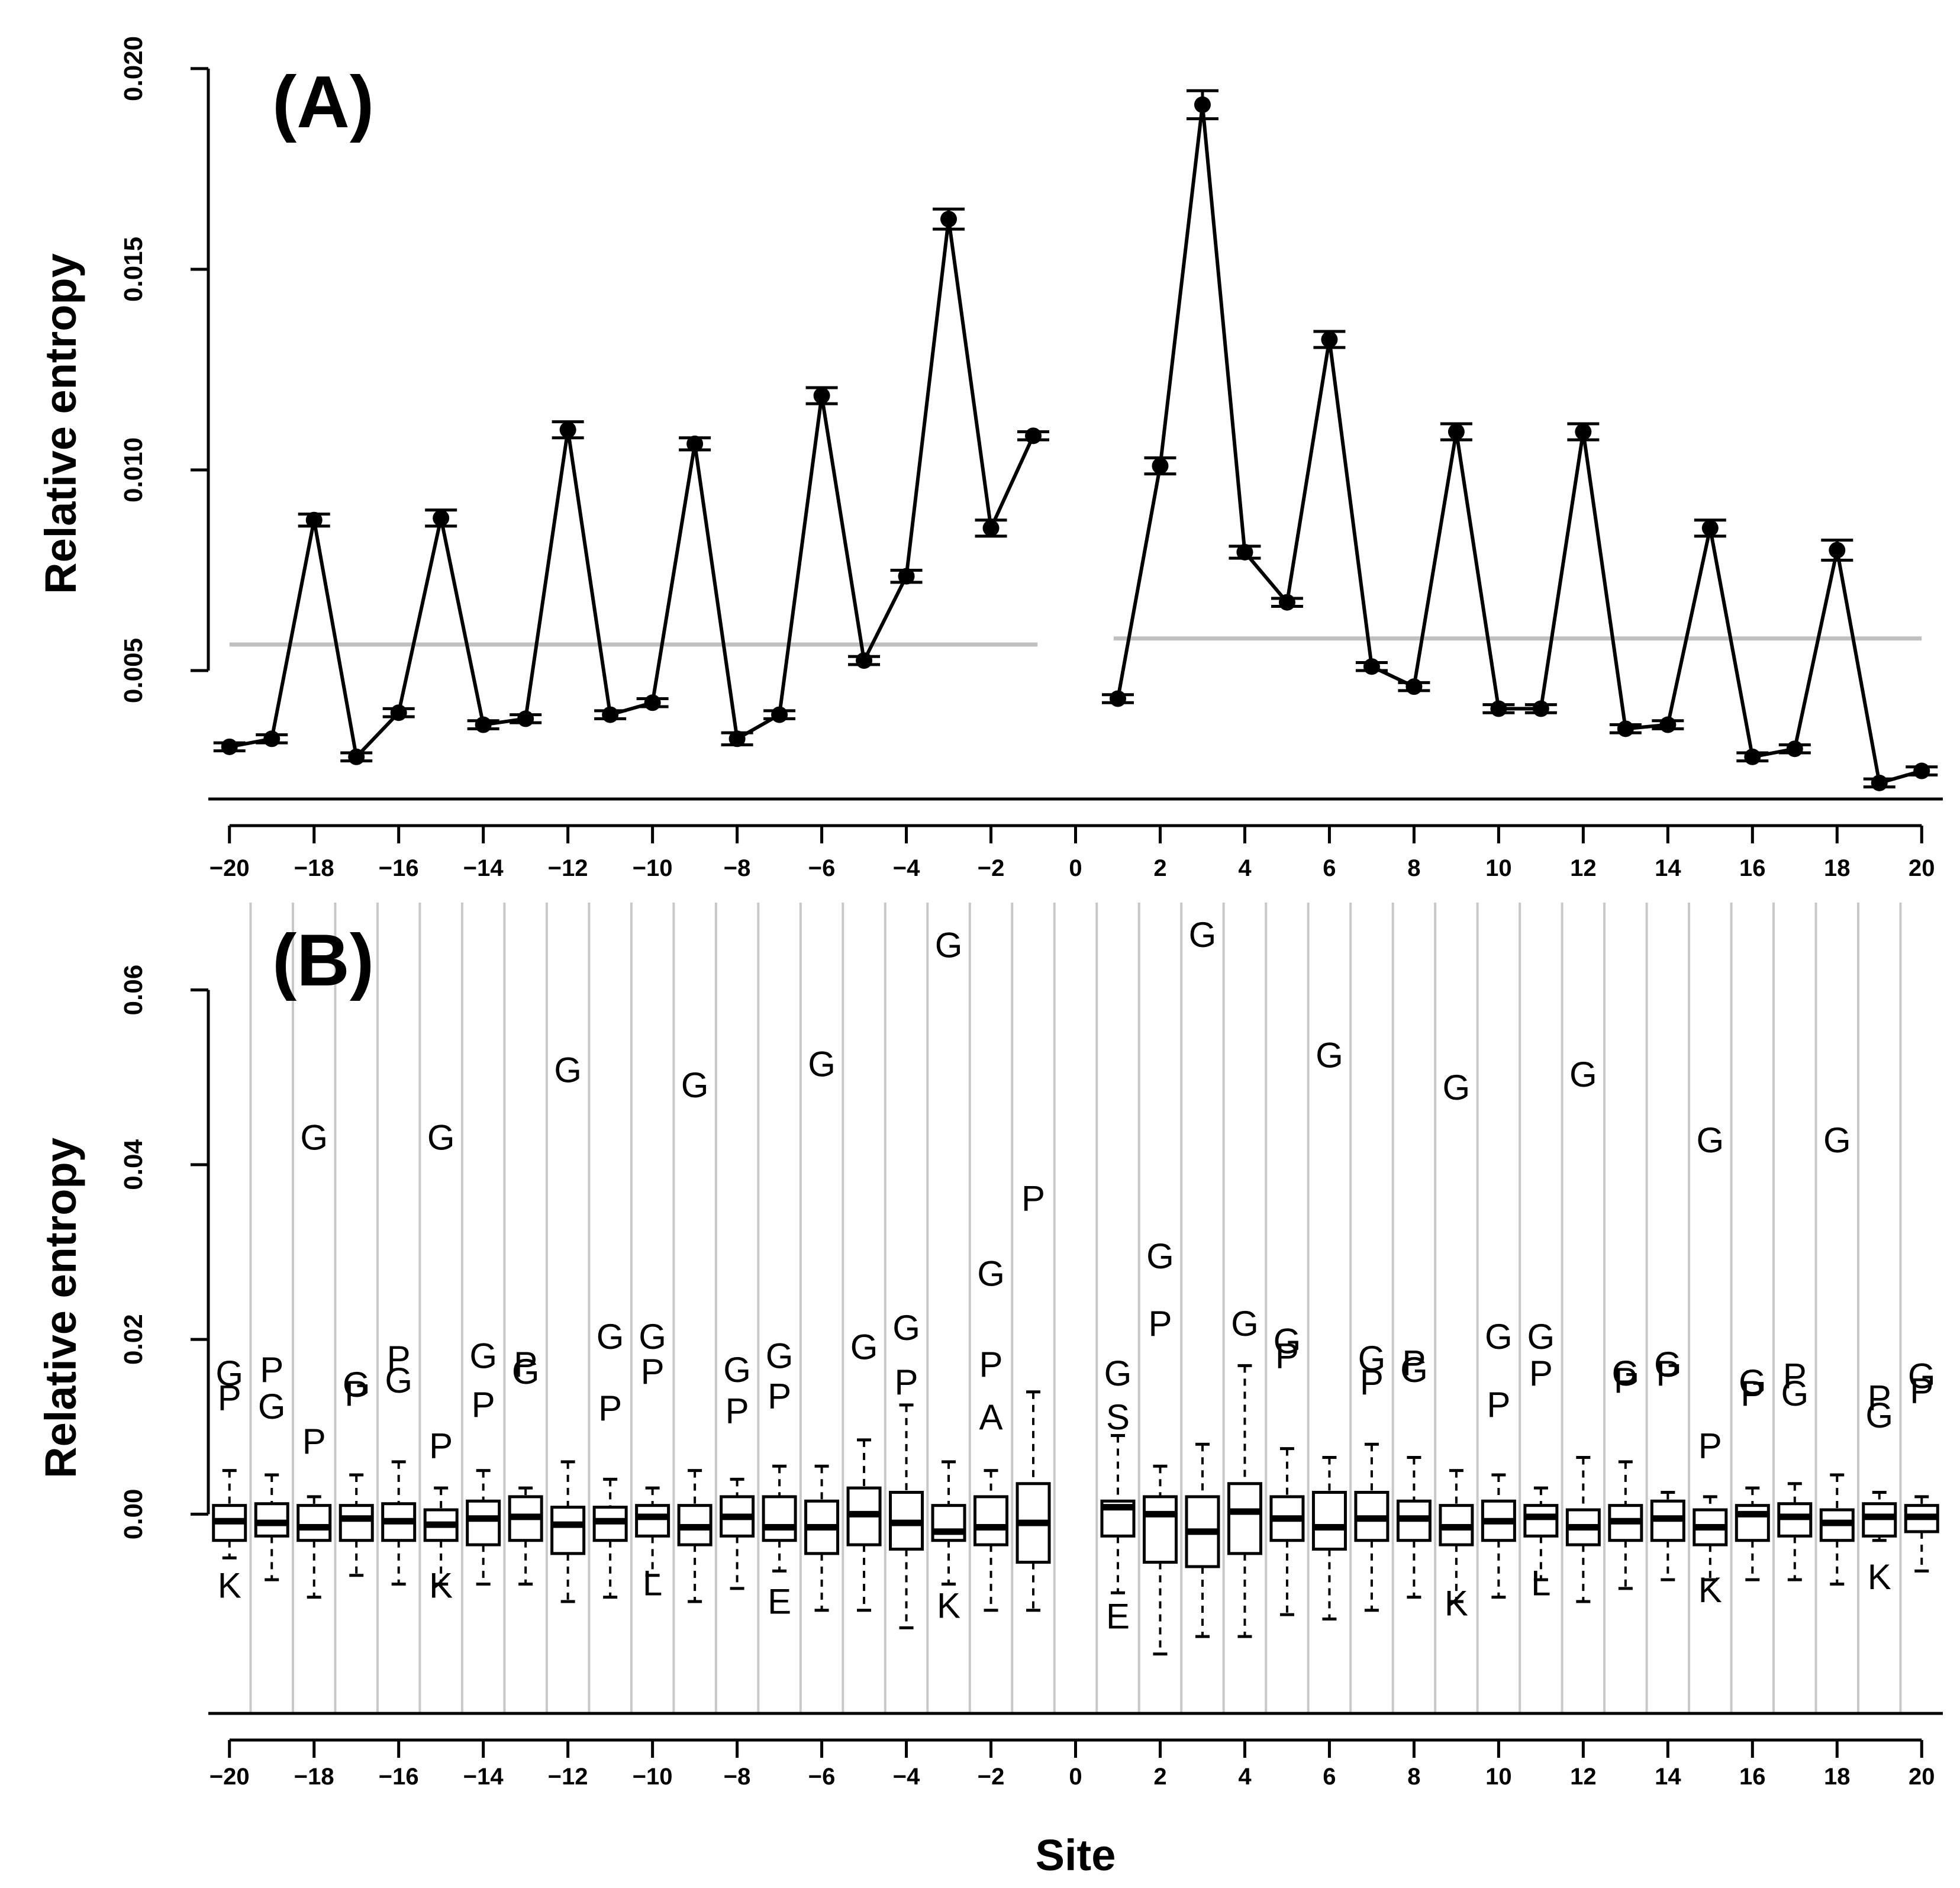 This screenshot has width=1960, height=1888. What do you see at coordinates (483, 1777) in the screenshot?
I see `x-tick-label: −14` at bounding box center [483, 1777].